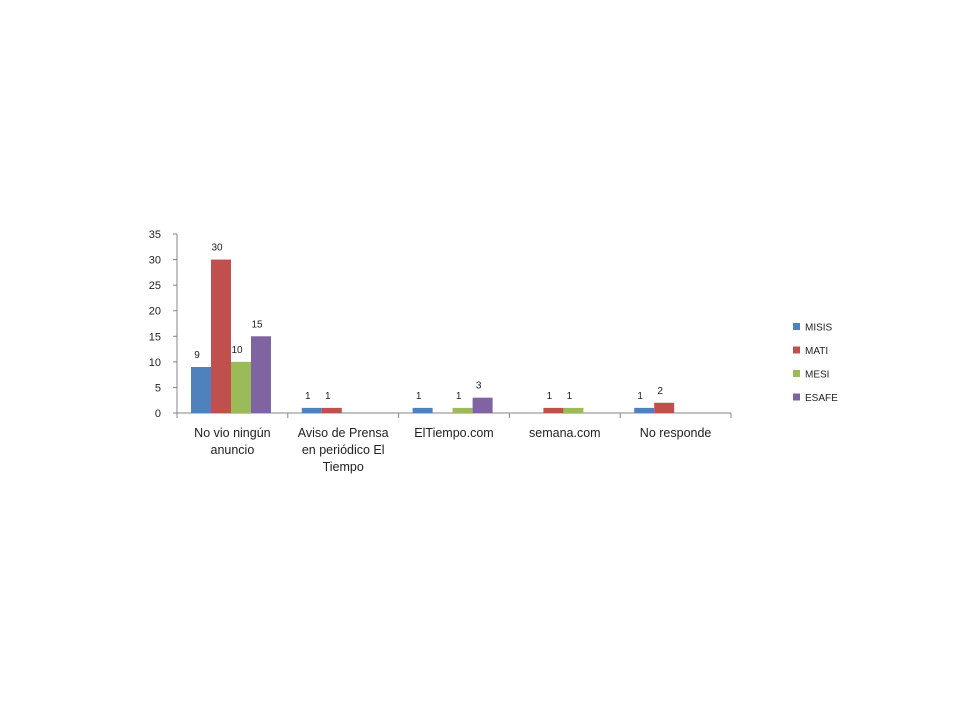 This screenshot has height=720, width=960. What do you see at coordinates (232, 441) in the screenshot?
I see `x-tick-label: No vio ningún anuncio` at bounding box center [232, 441].